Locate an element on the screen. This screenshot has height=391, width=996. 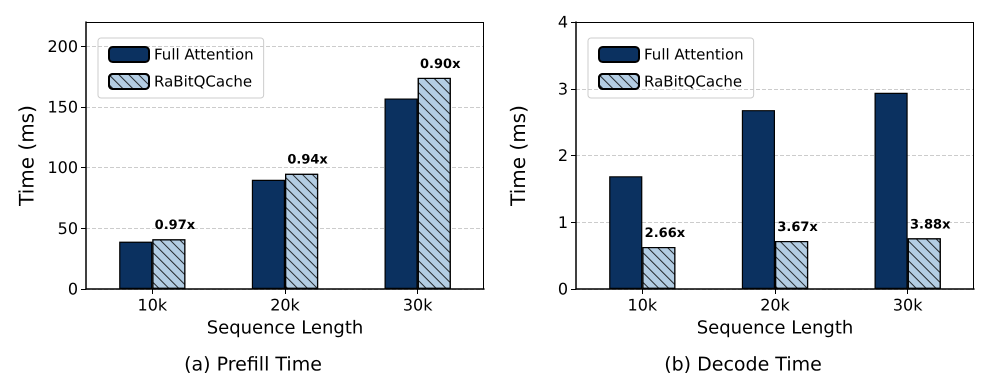
y-tick-label: 4 is located at coordinates (563, 22).